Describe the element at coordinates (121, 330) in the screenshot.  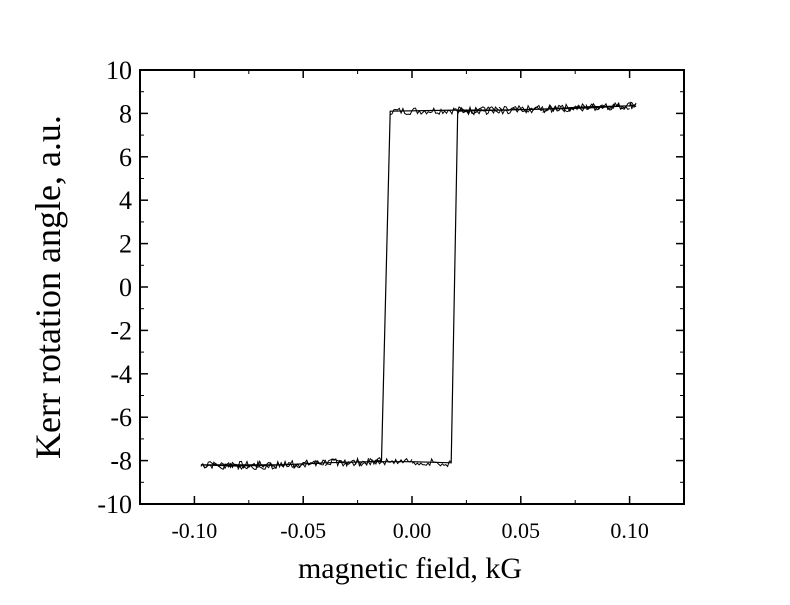
I see `y-tick-label: -2` at that location.